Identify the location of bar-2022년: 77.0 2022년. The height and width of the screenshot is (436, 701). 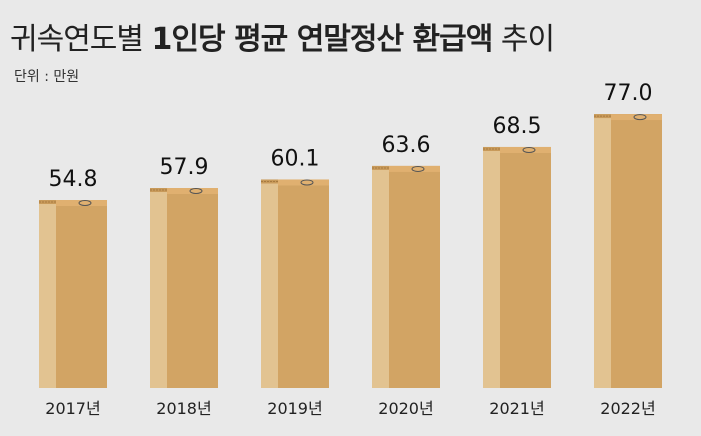
(628, 249).